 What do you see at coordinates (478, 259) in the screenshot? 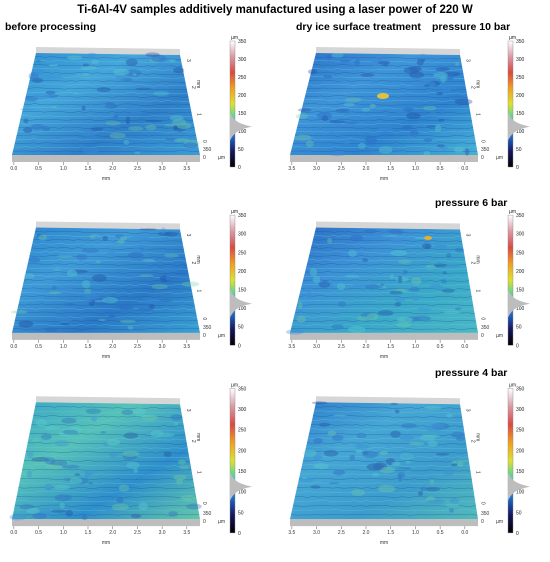
I see `y-axis-unit: mm` at bounding box center [478, 259].